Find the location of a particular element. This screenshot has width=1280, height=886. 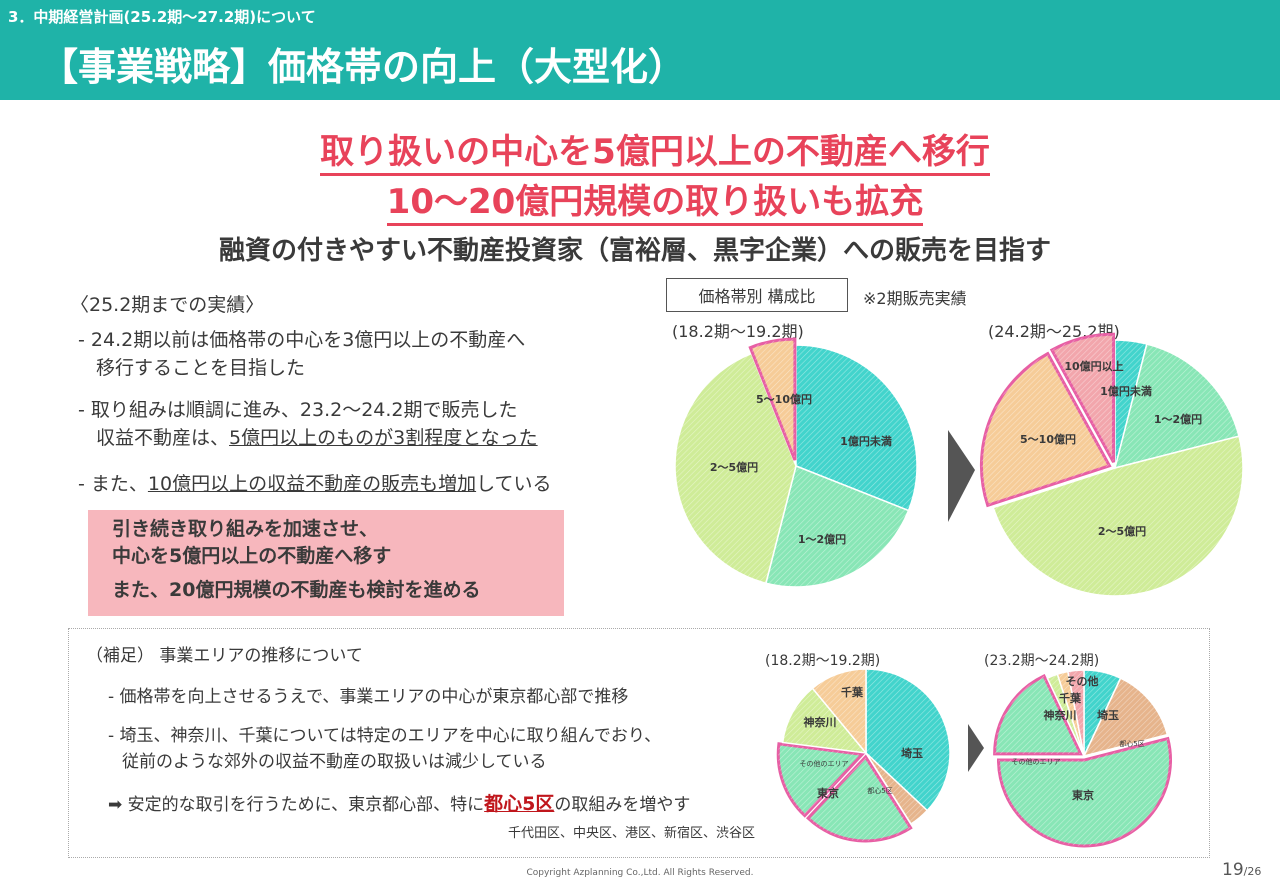

price-period-right: (24.2期～25.2期) is located at coordinates (1054, 331).